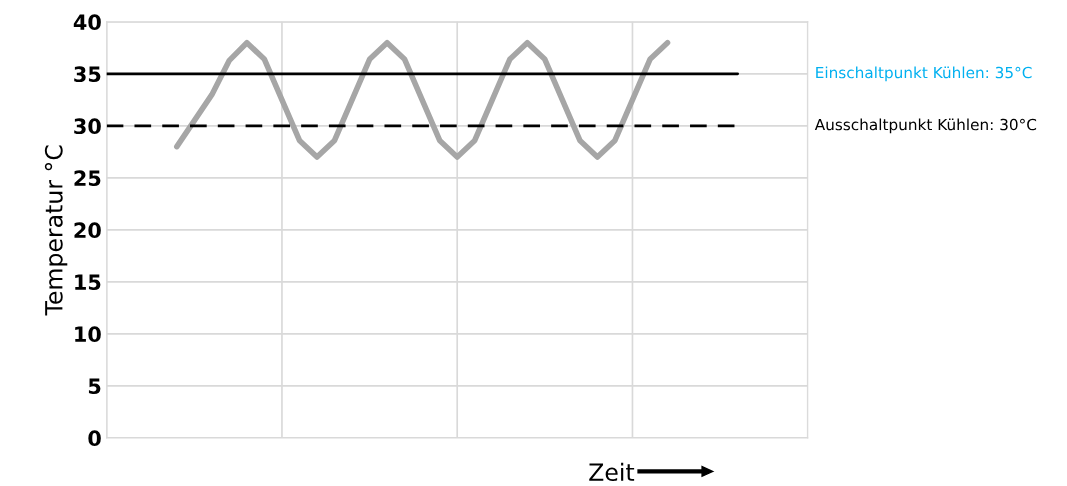 This screenshot has width=1067, height=486. I want to click on y-axis-title: Temperatur °C, so click(56, 230).